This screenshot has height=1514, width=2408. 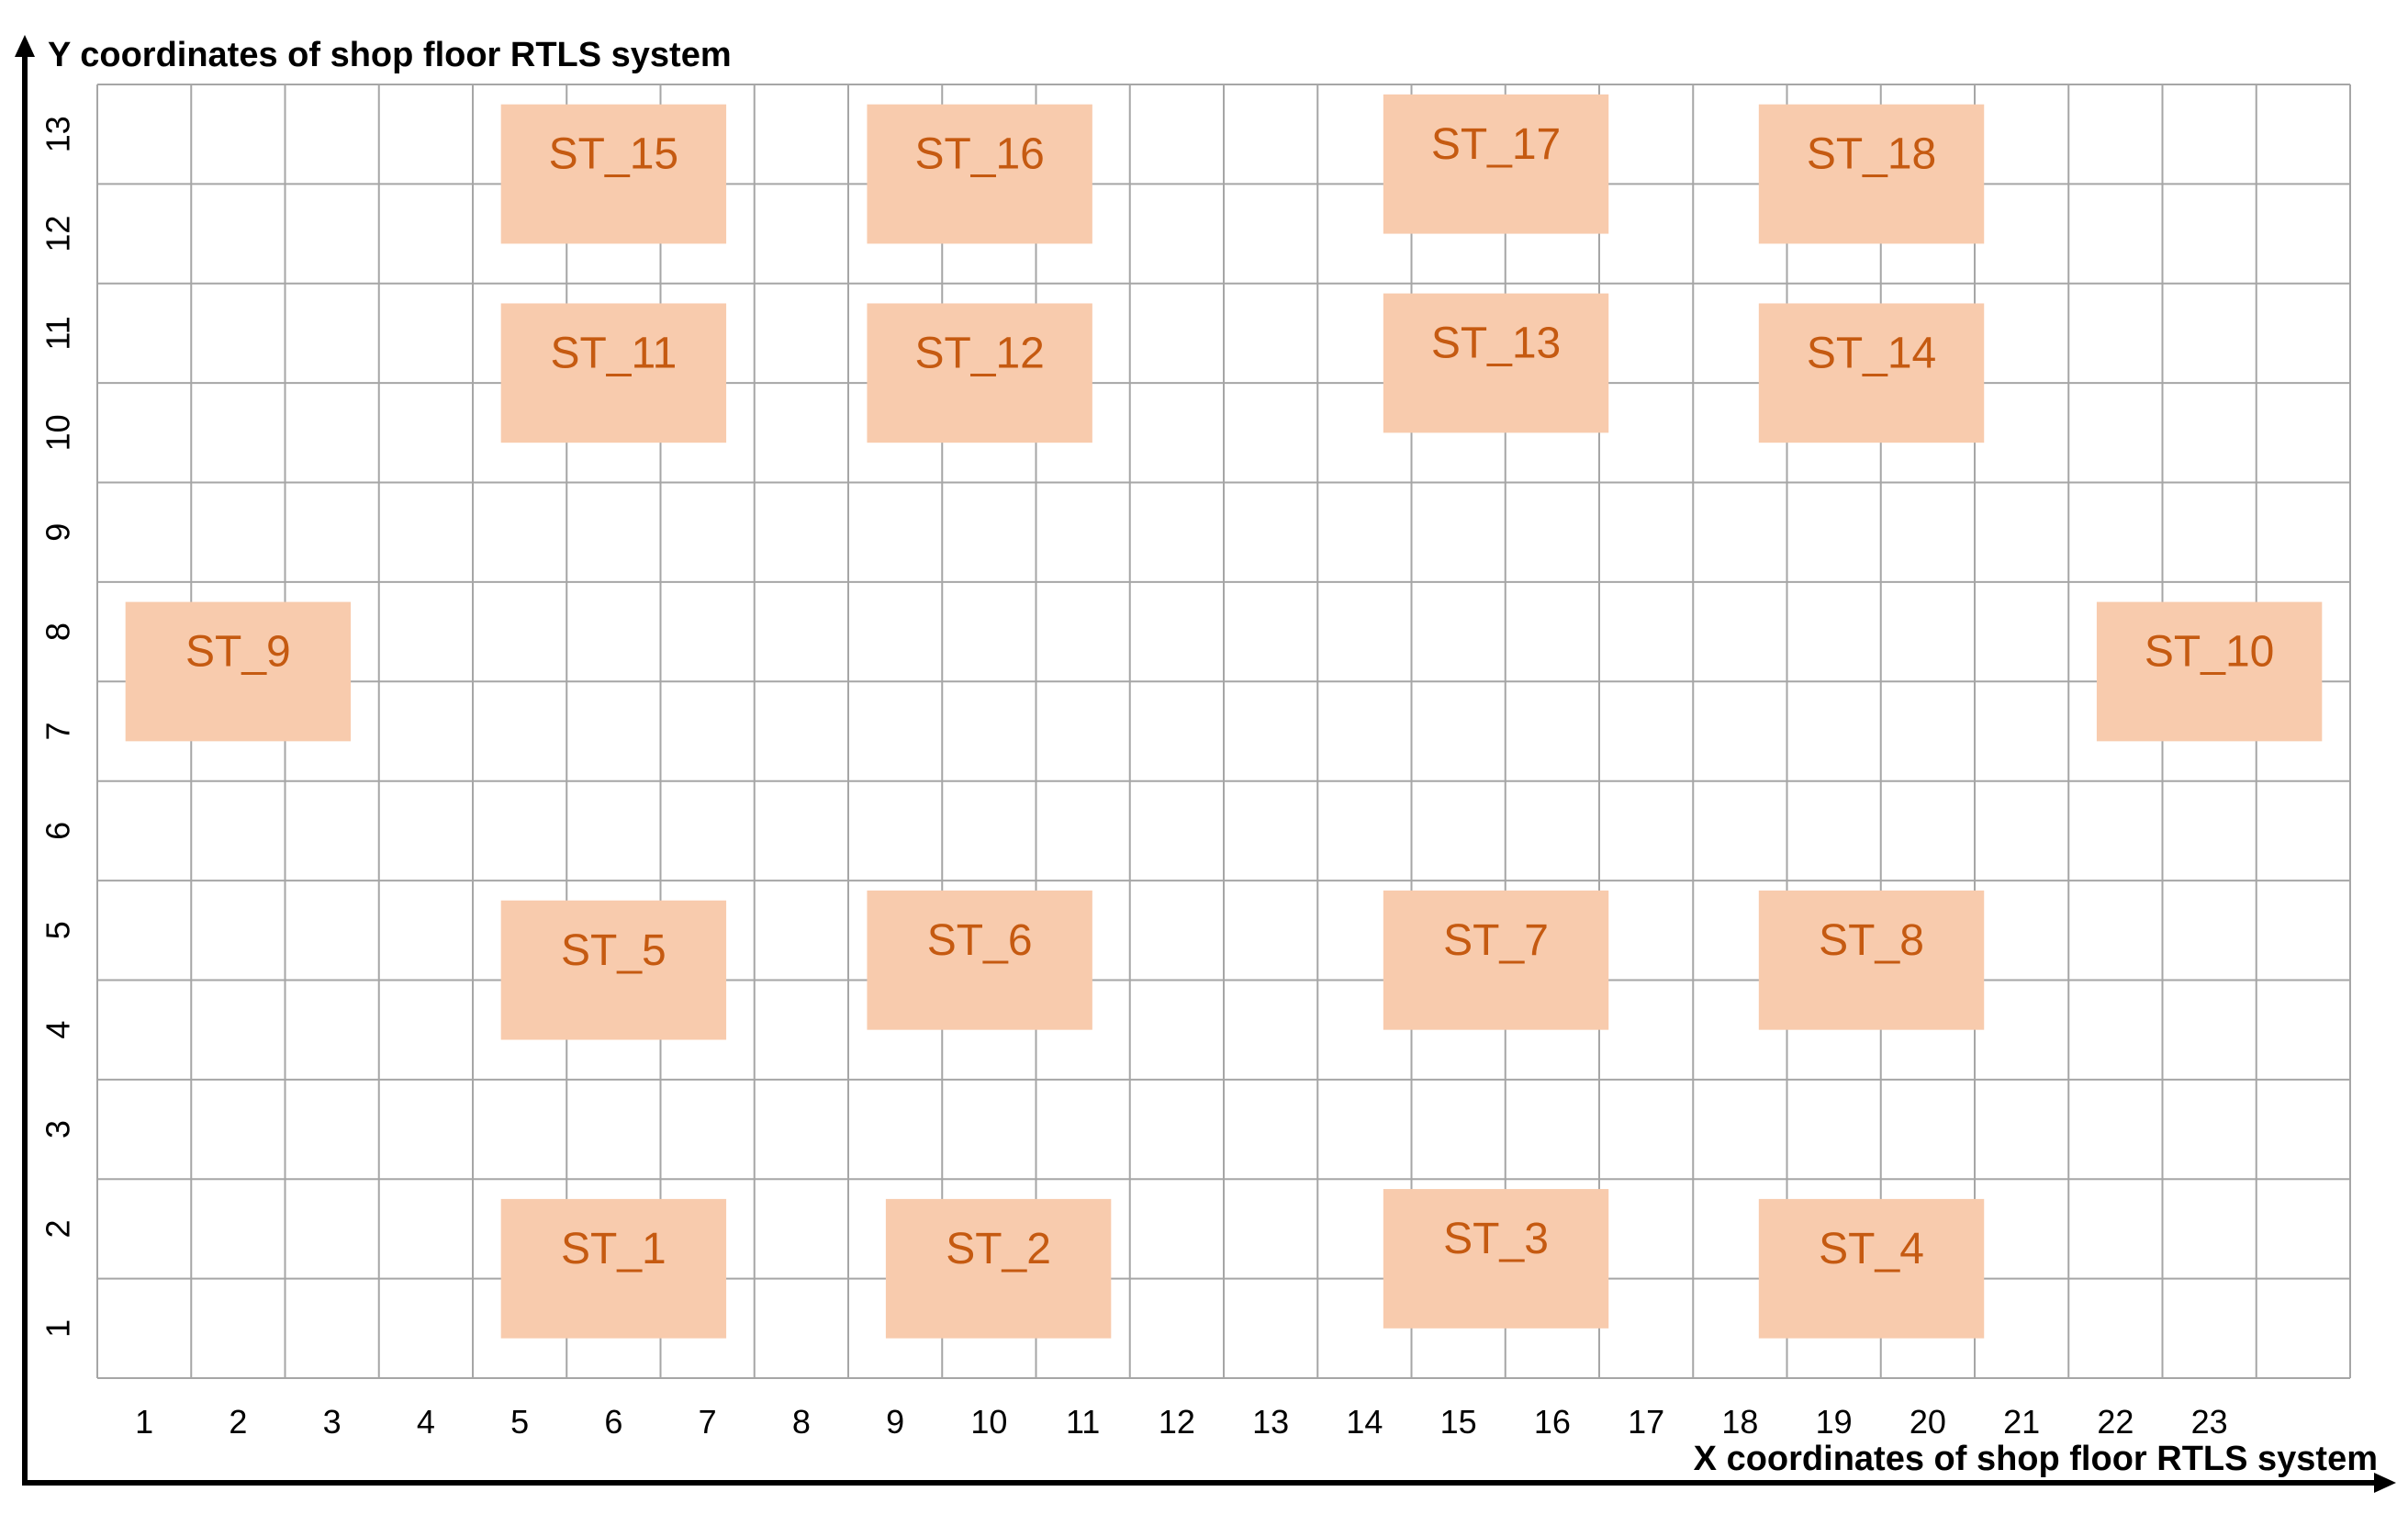 What do you see at coordinates (1871, 154) in the screenshot?
I see `station-label: ST_18` at bounding box center [1871, 154].